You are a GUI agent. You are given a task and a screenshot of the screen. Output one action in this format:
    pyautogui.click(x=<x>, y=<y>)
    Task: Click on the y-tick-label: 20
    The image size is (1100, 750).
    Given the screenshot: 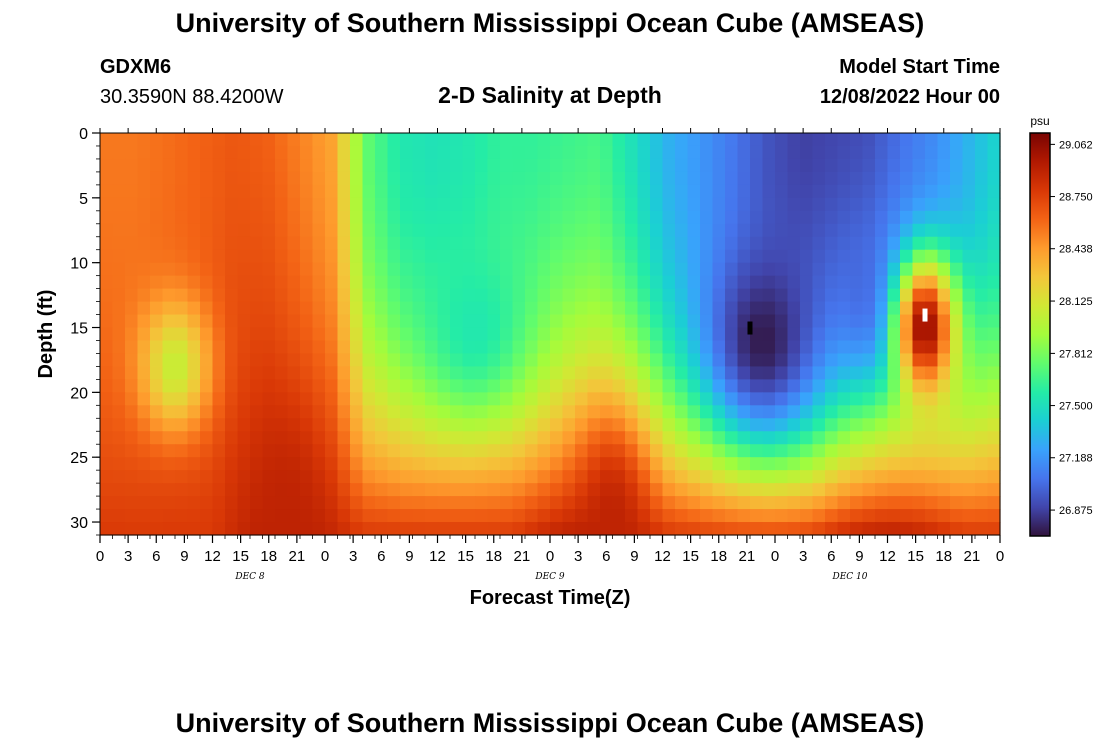 What is the action you would take?
    pyautogui.click(x=79, y=393)
    